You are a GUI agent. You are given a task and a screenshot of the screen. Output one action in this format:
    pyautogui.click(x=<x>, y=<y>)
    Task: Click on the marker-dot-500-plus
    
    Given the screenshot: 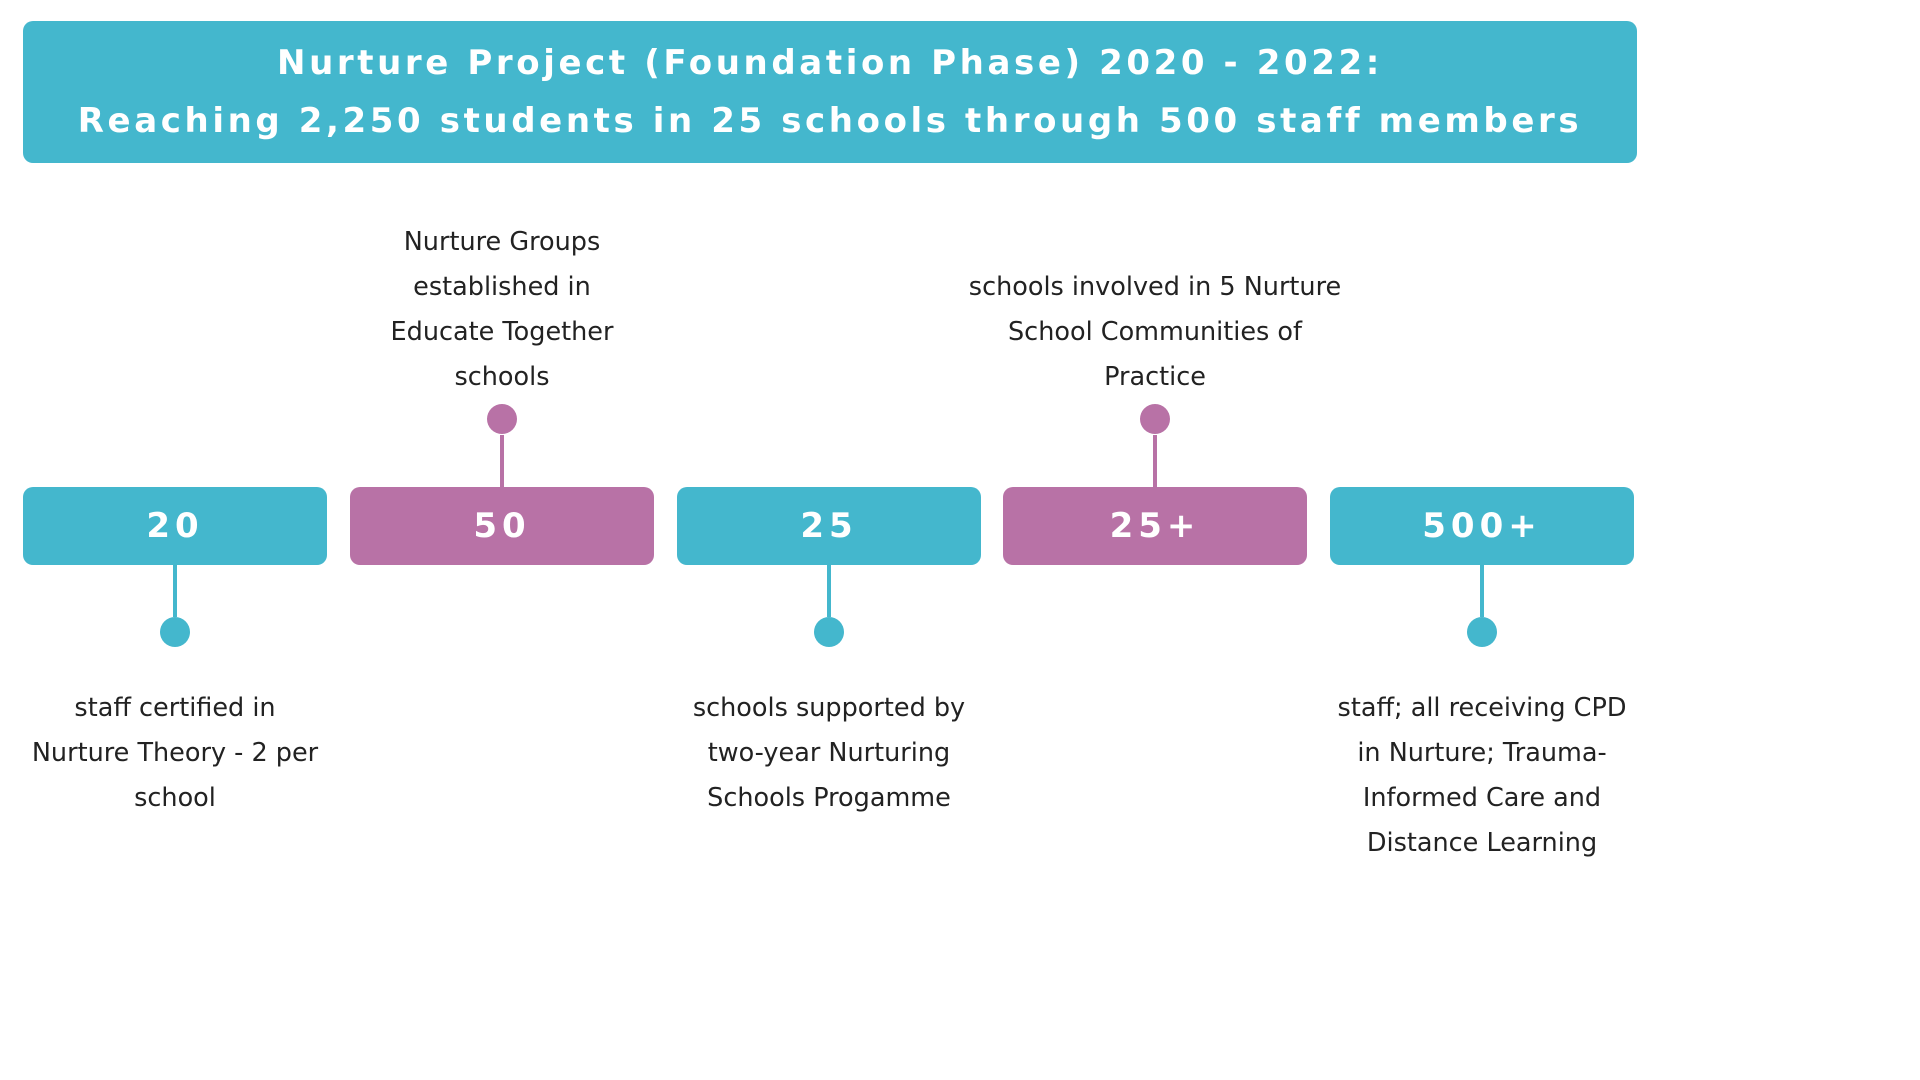 What is the action you would take?
    pyautogui.click(x=1482, y=632)
    